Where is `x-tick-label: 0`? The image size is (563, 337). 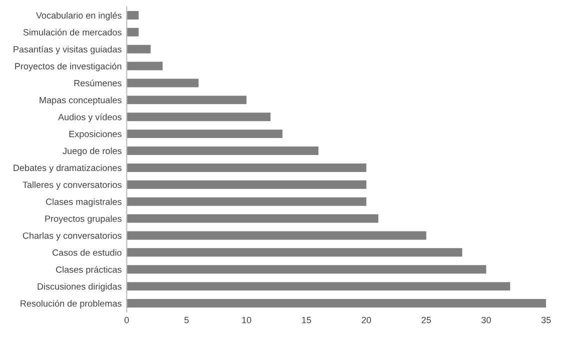
x-tick-label: 0 is located at coordinates (126, 320).